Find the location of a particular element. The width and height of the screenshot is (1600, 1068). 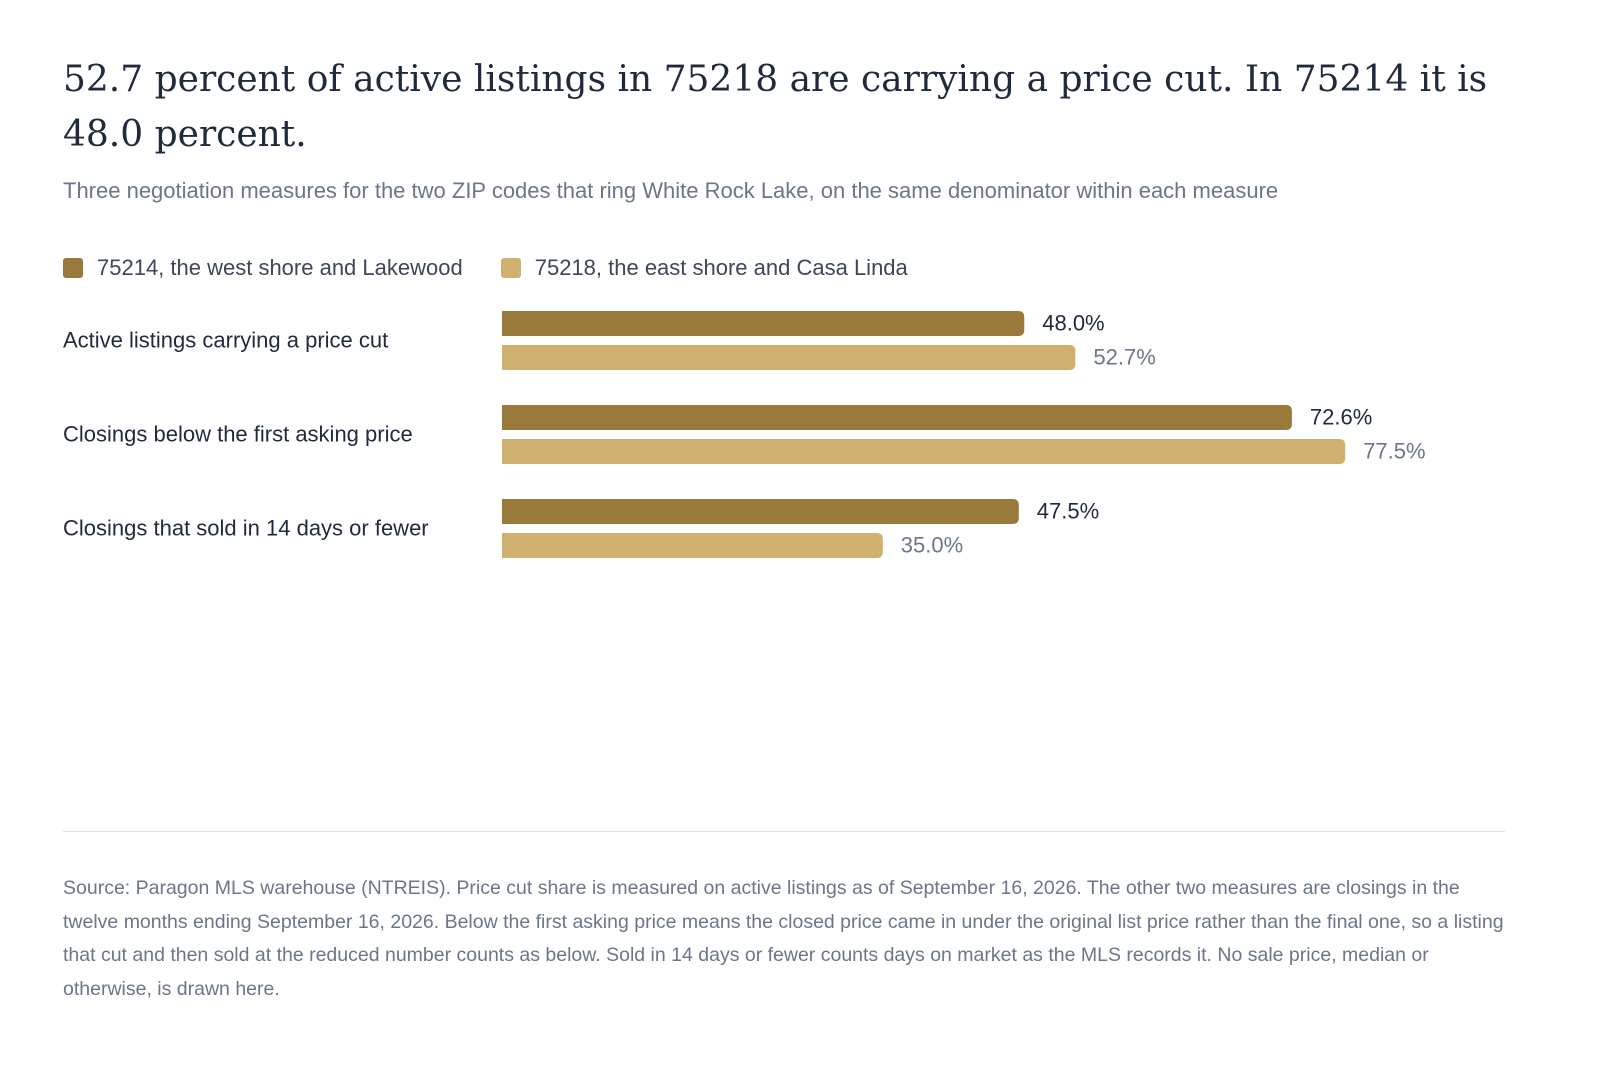

data-label: 35.0% is located at coordinates (932, 545).